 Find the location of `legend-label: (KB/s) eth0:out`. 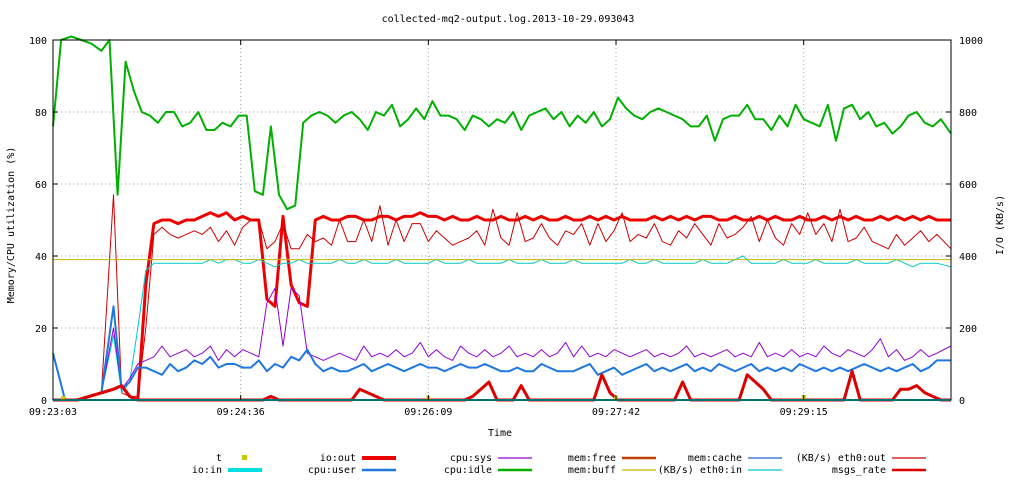

legend-label: (KB/s) eth0:out is located at coordinates (841, 458).